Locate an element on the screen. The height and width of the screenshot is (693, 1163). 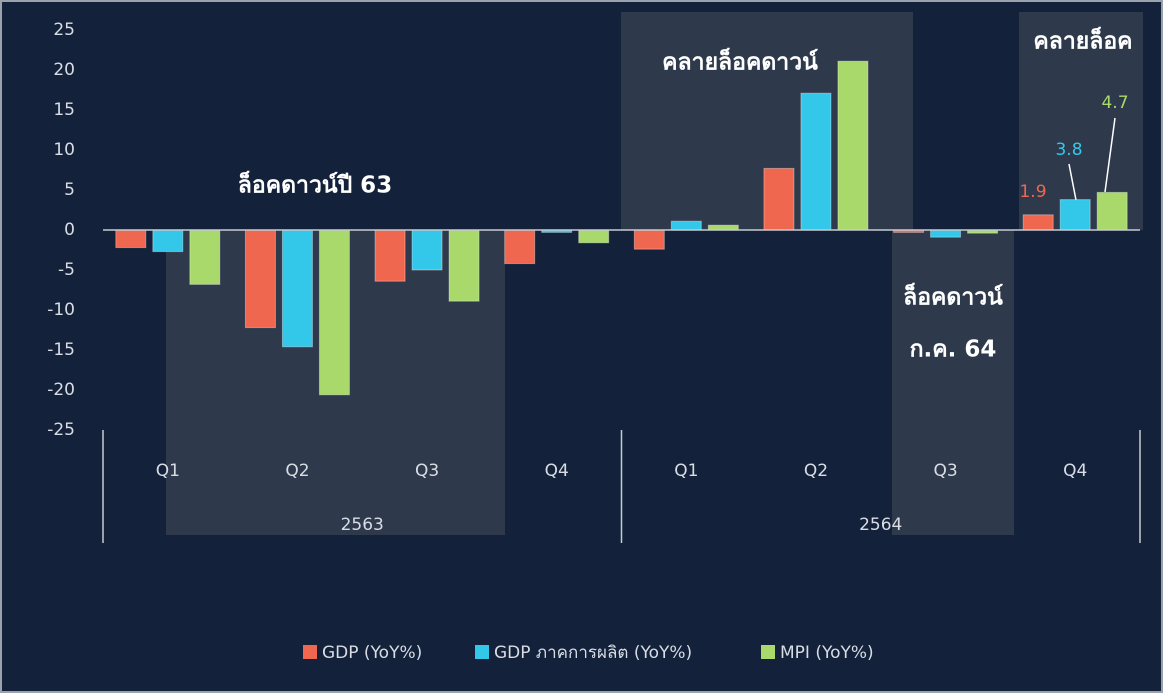
data-label: 1.9 is located at coordinates (1032, 192).